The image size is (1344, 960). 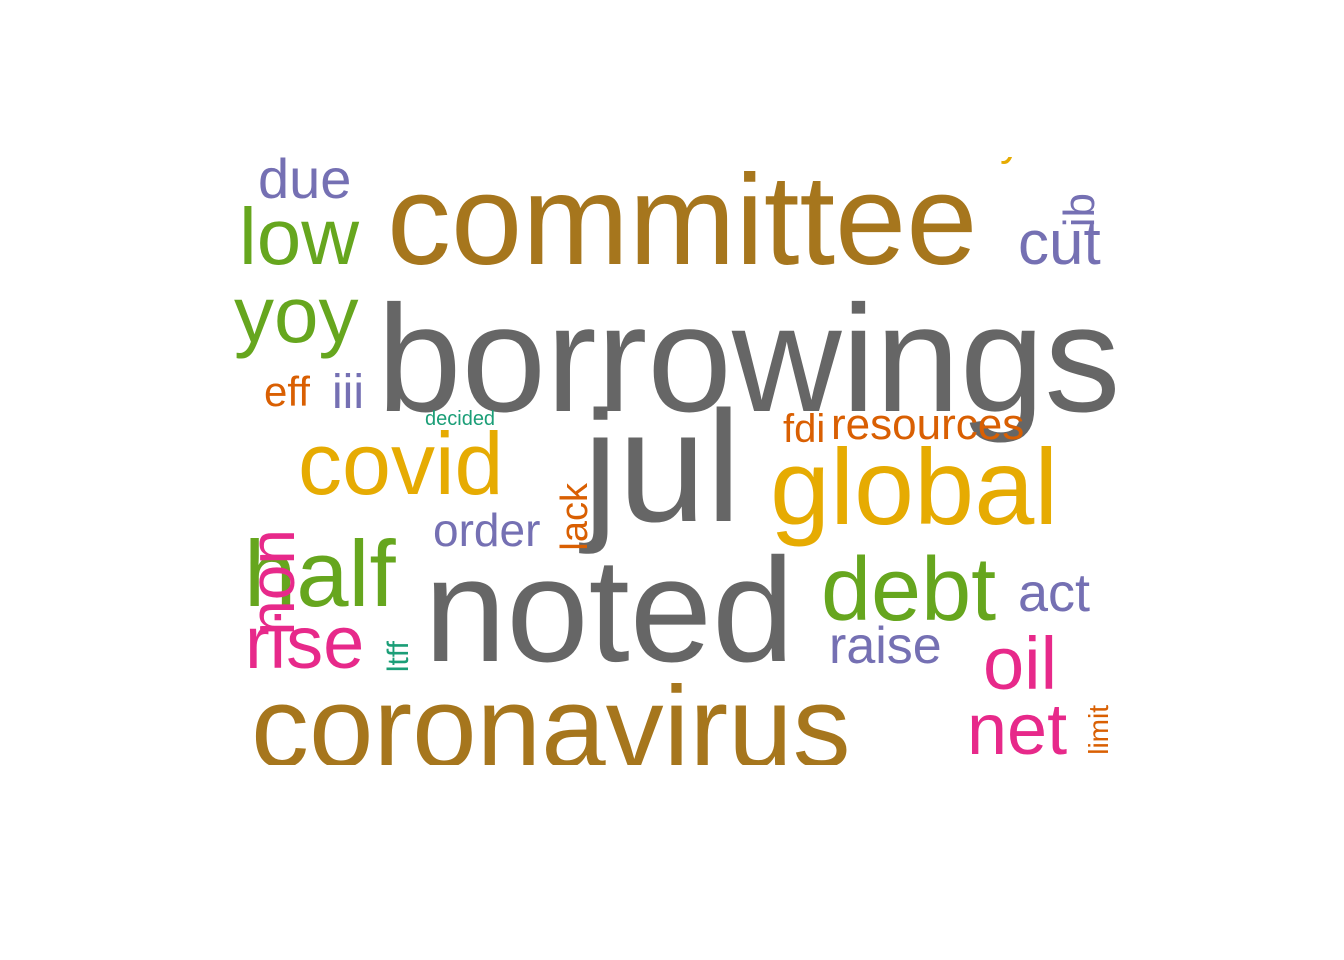 I want to click on word-cut: cut, so click(x=1059, y=243).